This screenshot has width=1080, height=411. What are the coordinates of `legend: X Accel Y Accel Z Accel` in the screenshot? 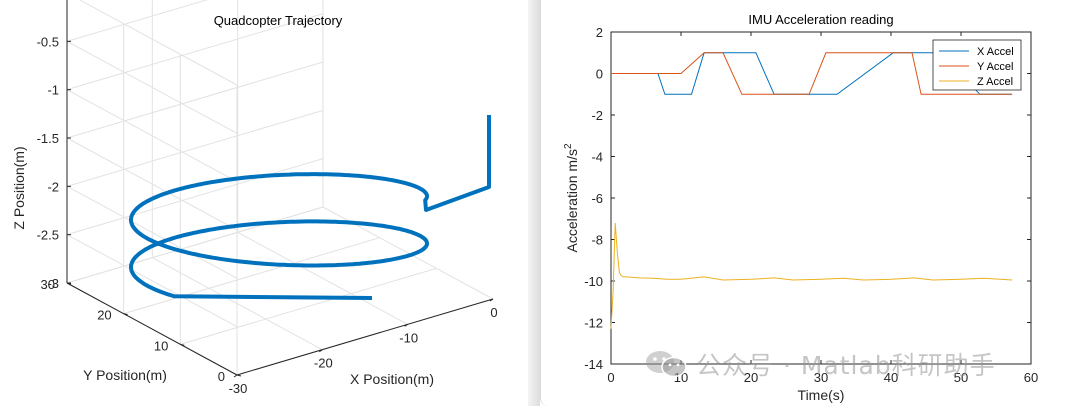 It's located at (977, 65).